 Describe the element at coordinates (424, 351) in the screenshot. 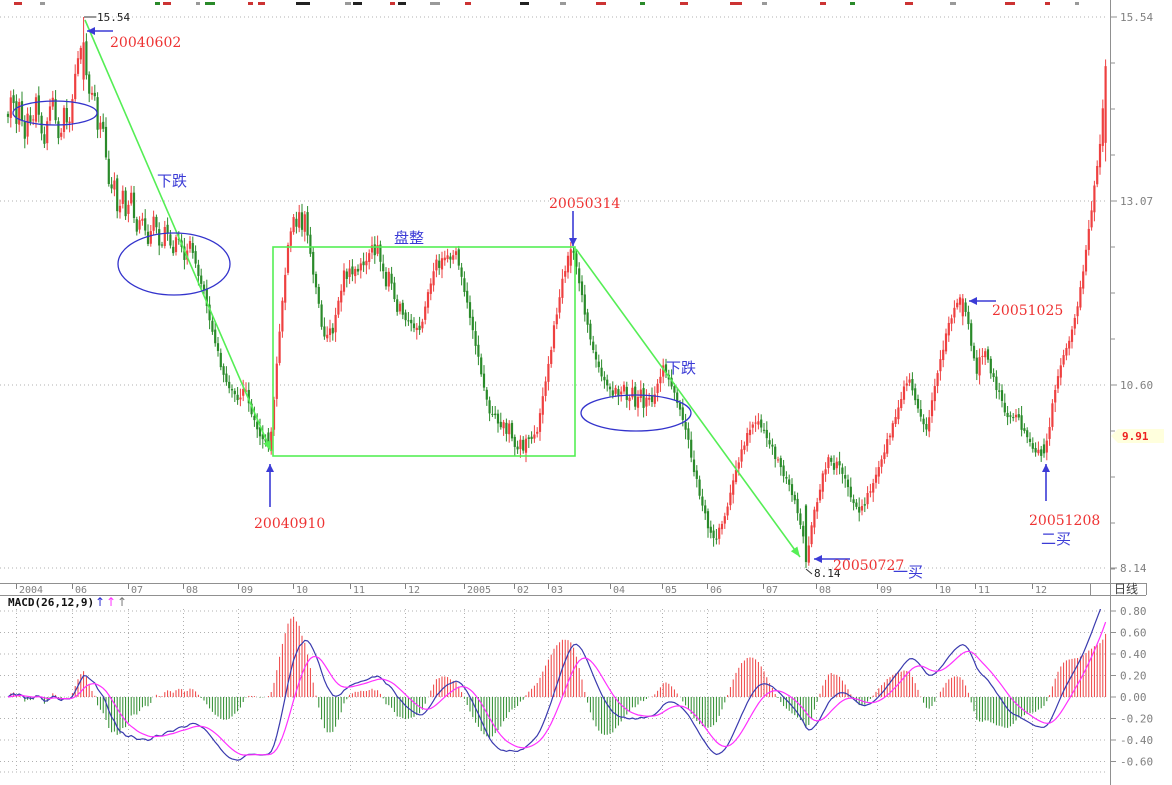

I see `consolidation-box` at that location.